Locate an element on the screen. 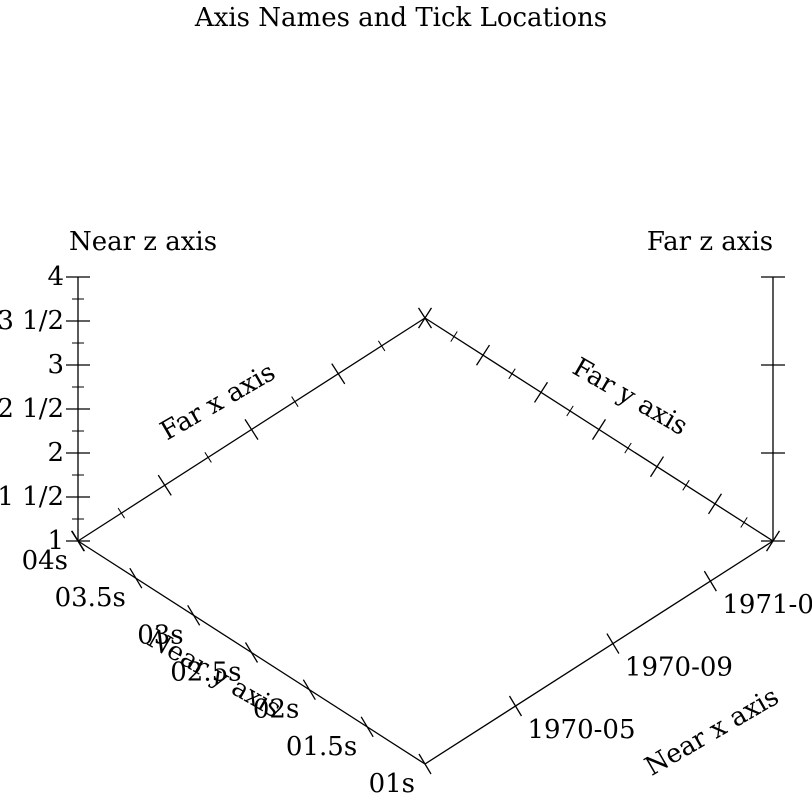  near-x-axis-label: Near x axis is located at coordinates (712, 732).